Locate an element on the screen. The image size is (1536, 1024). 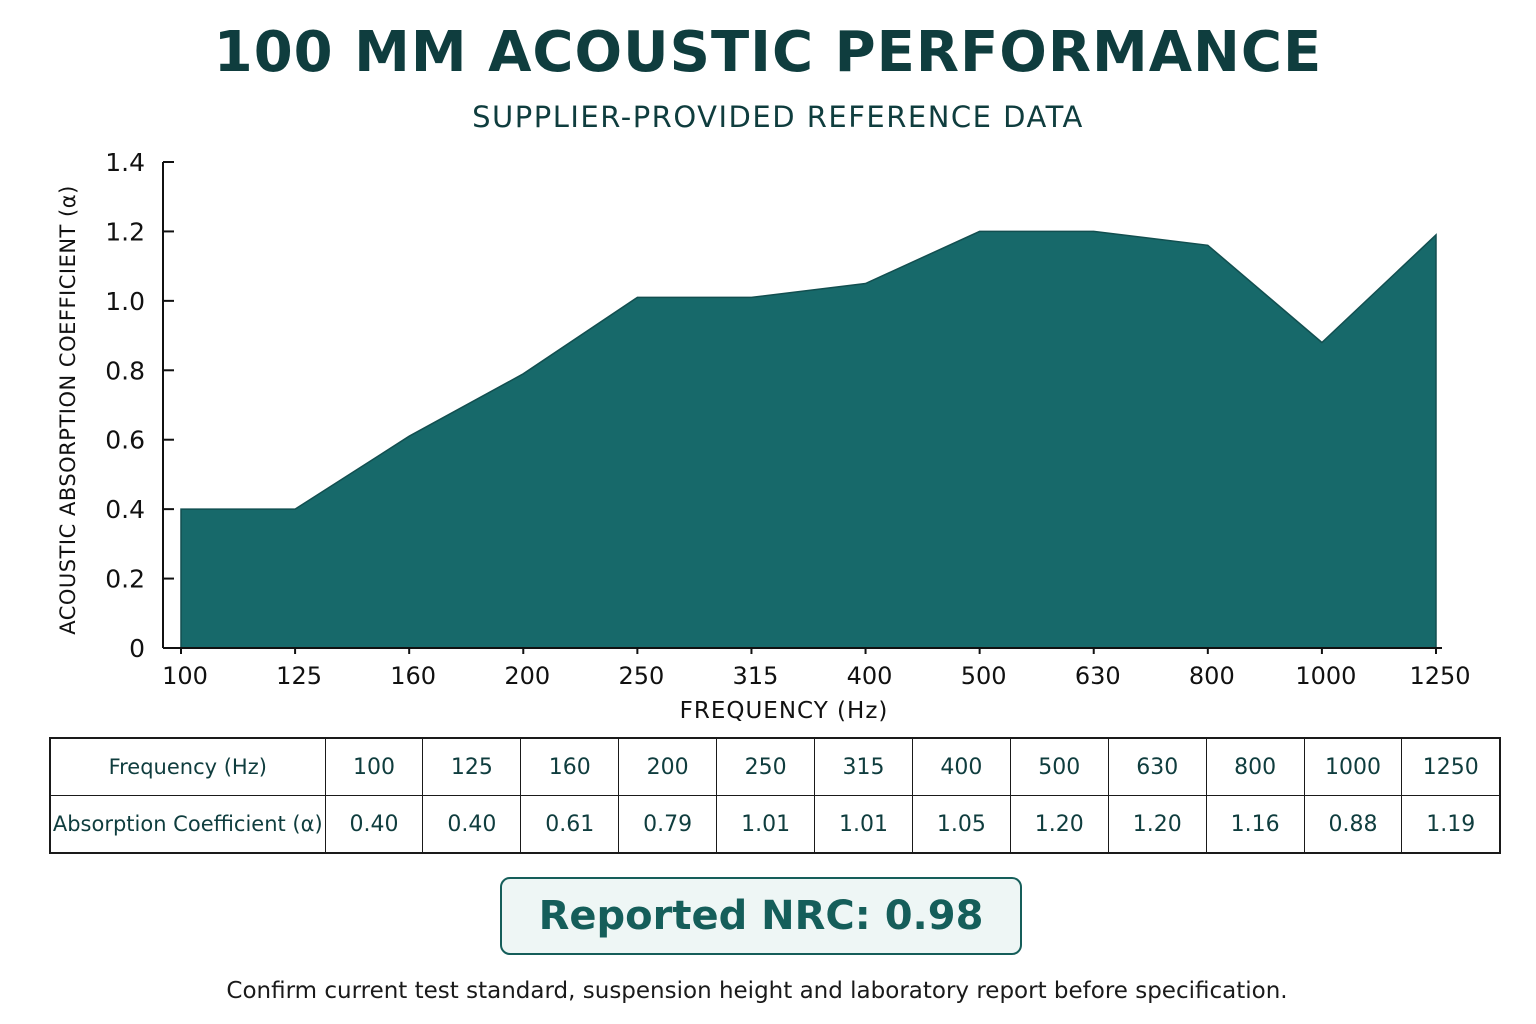
nrc-label: Reported NRC: 0.98 is located at coordinates (761, 916).